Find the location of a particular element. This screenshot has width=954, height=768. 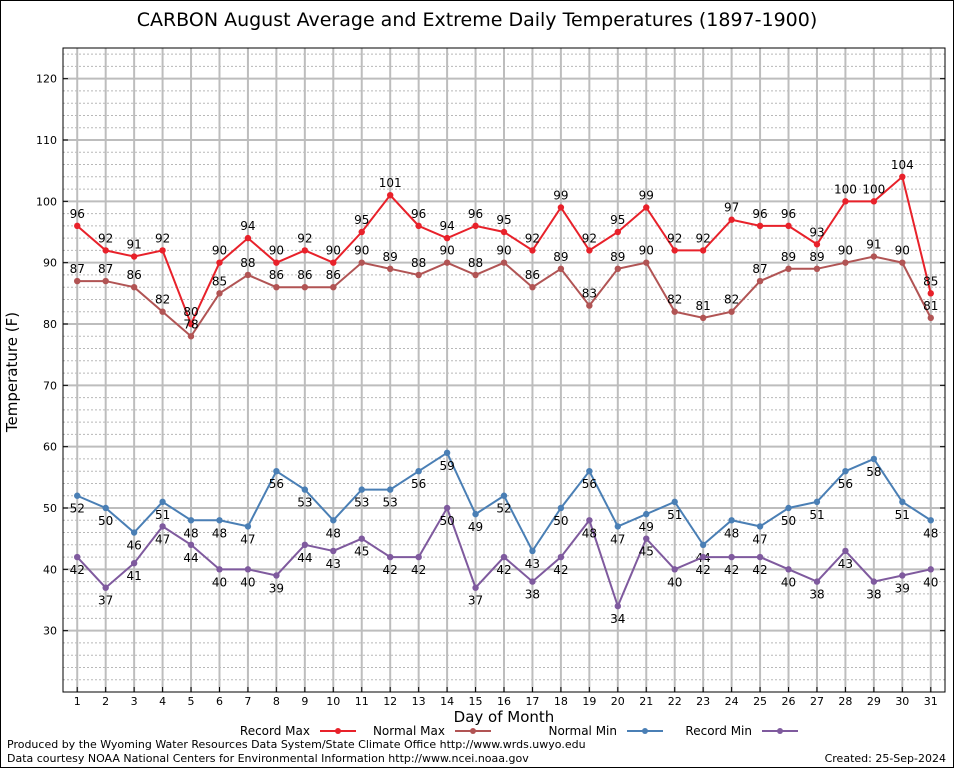

record-max-data-label: 101 is located at coordinates (390, 183).